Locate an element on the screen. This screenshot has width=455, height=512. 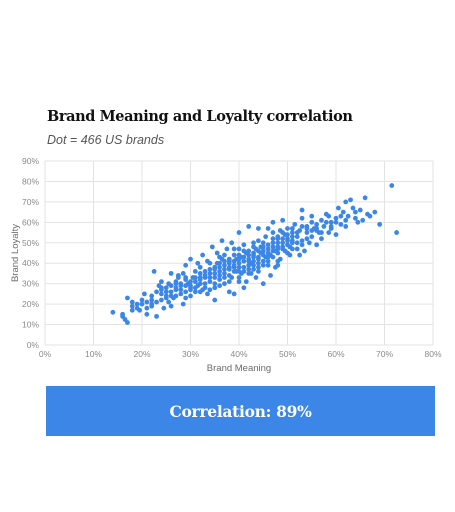
y-tick-label: 50% is located at coordinates (30, 243).